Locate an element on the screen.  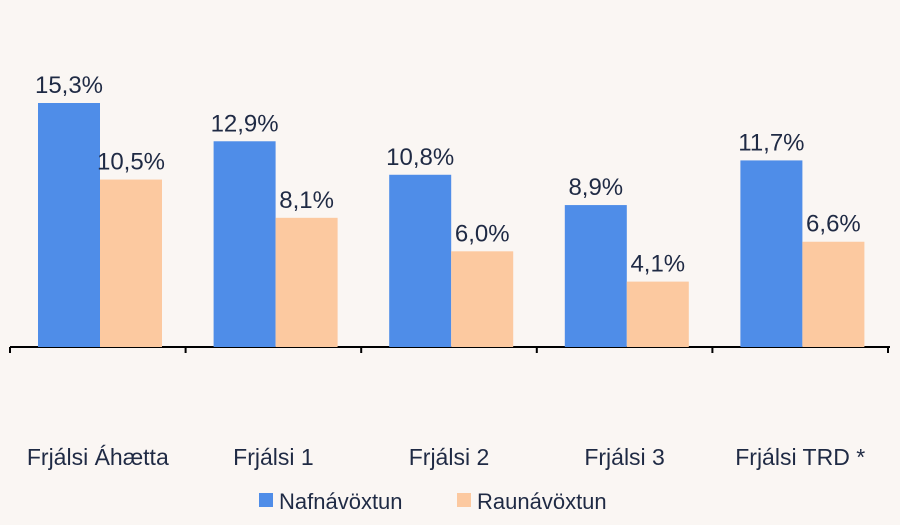
category-label-0: Frjálsi Áhætta is located at coordinates (98, 457).